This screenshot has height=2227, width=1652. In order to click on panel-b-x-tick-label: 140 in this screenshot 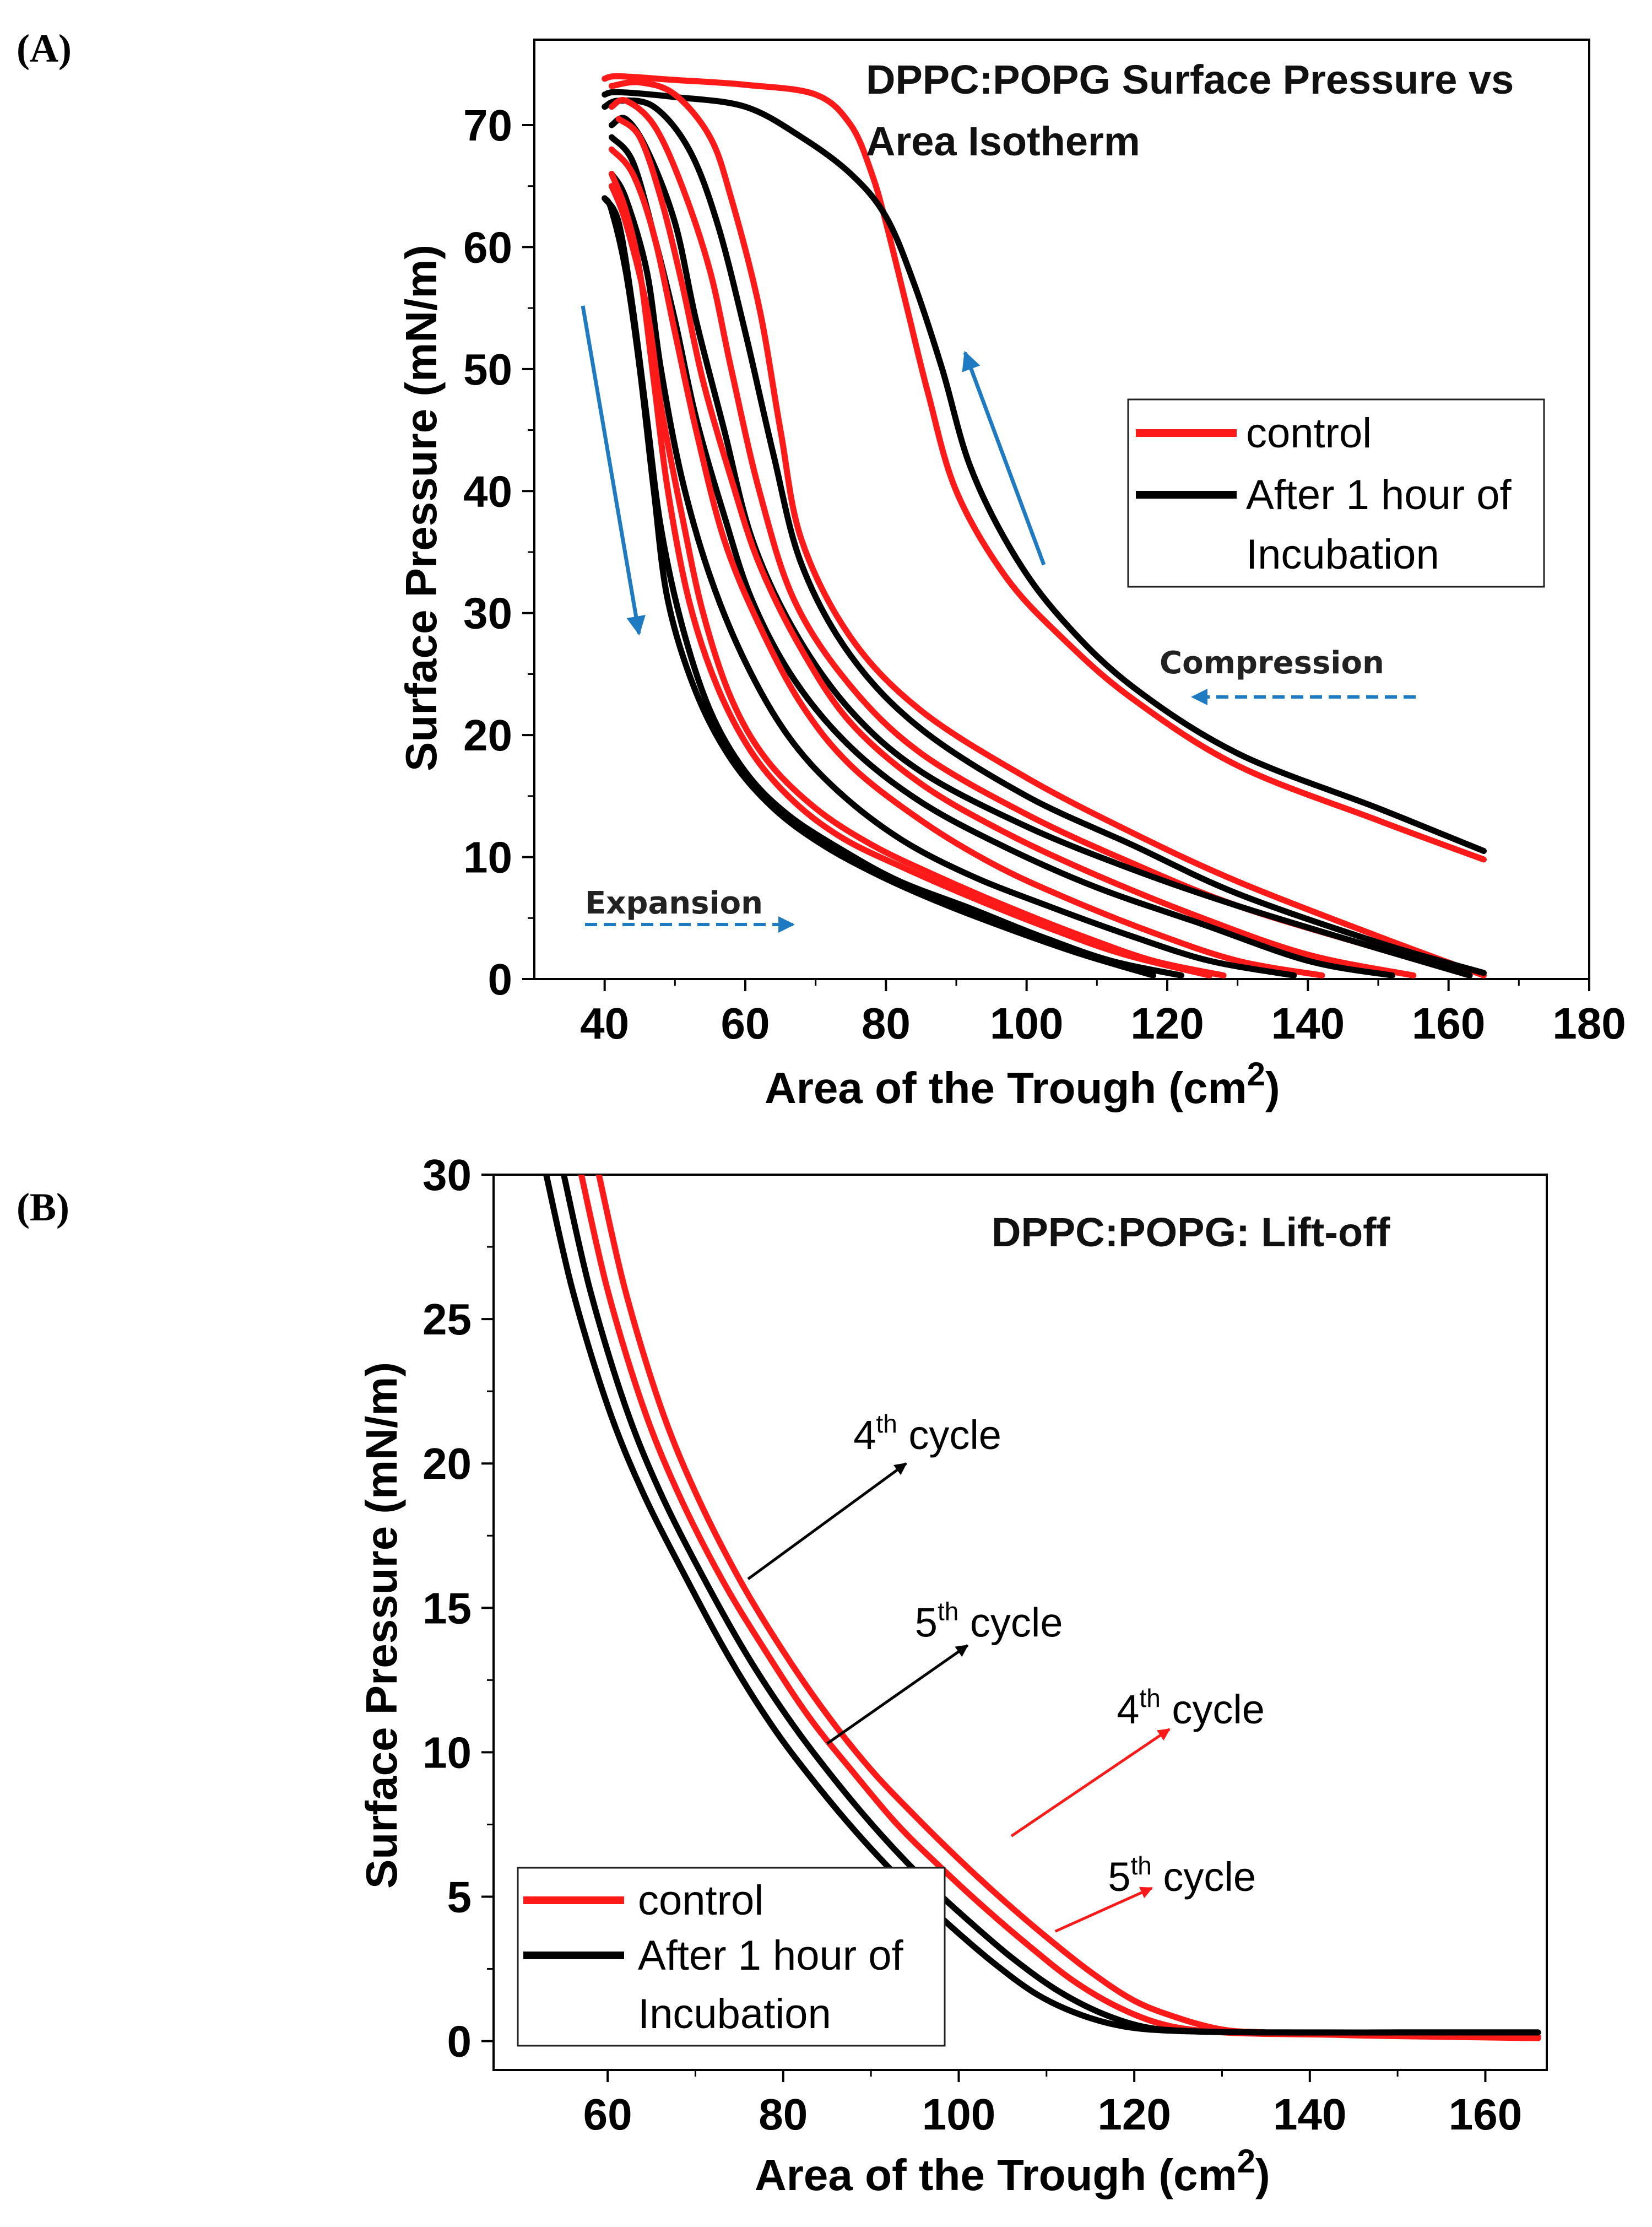, I will do `click(1309, 2114)`.